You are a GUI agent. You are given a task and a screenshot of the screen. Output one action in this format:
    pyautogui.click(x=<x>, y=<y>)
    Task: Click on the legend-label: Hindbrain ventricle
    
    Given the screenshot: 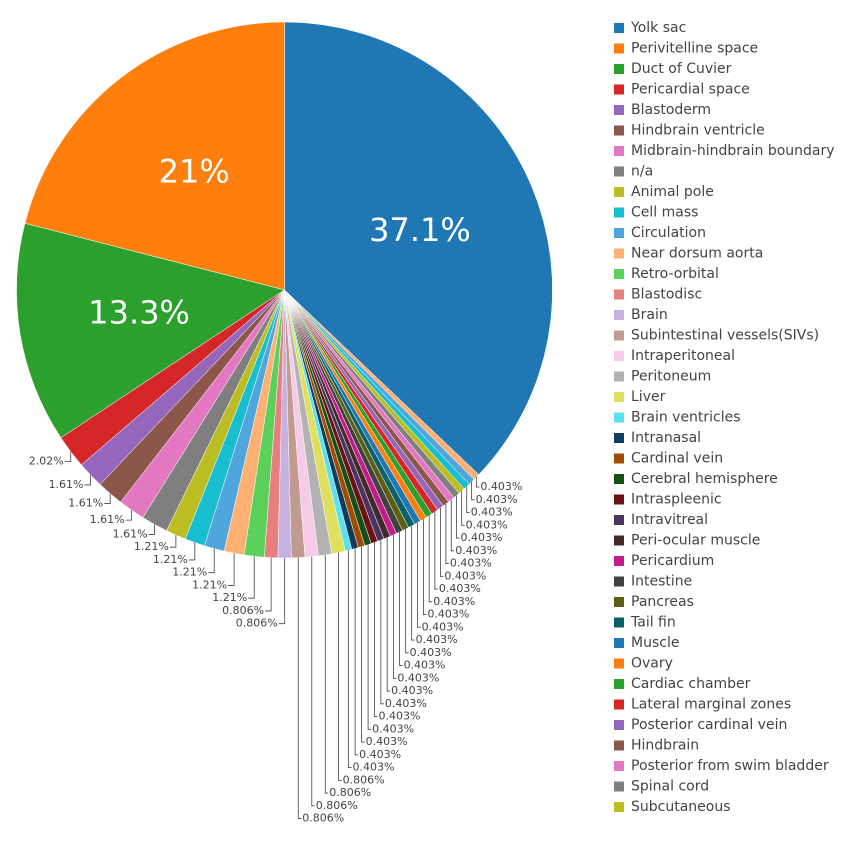 What is the action you would take?
    pyautogui.click(x=698, y=131)
    